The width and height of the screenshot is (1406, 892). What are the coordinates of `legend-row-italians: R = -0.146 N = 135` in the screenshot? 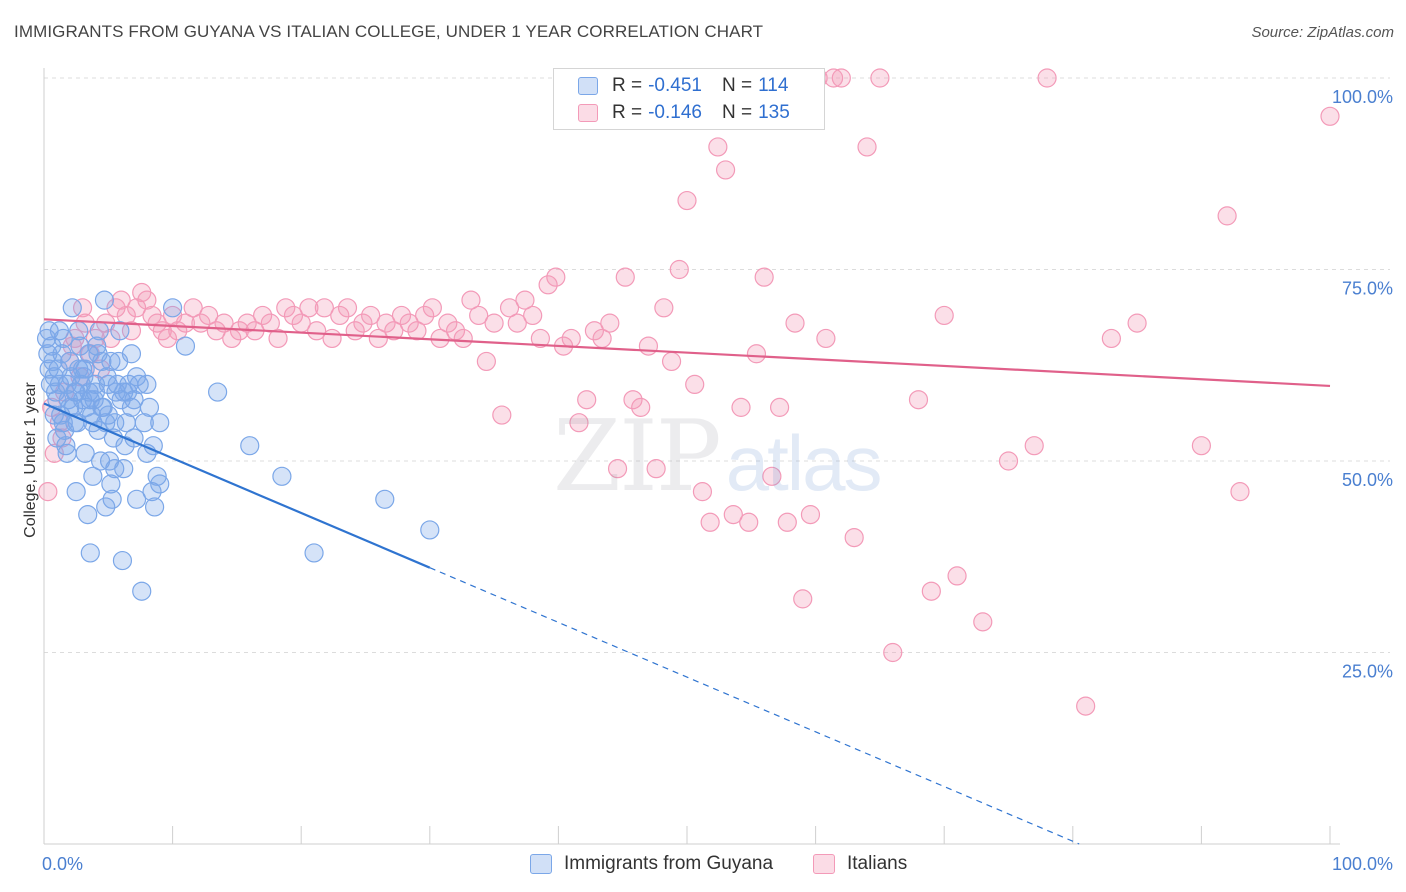 It's located at (684, 113).